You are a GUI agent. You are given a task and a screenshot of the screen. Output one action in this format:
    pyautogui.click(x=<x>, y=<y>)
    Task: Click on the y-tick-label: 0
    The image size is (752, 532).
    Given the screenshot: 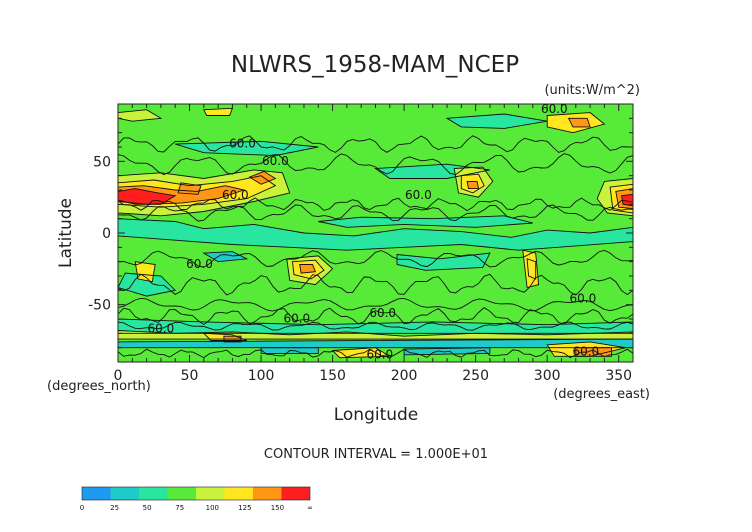 What is the action you would take?
    pyautogui.click(x=106, y=234)
    